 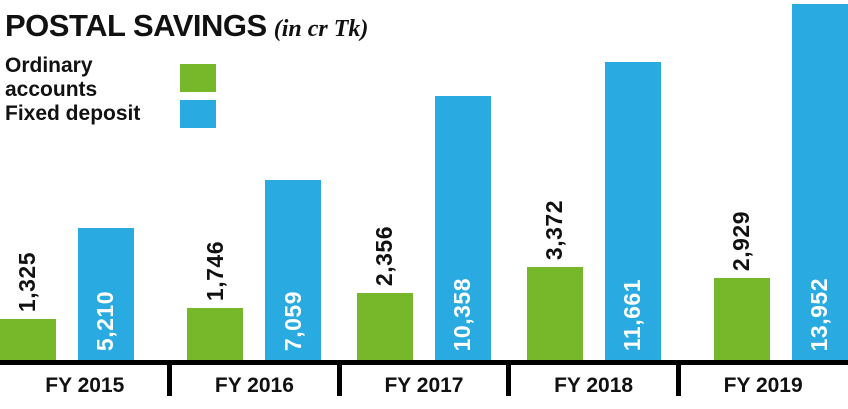 I want to click on value-label-fixed-fy-2015: 5,210, so click(x=105, y=320).